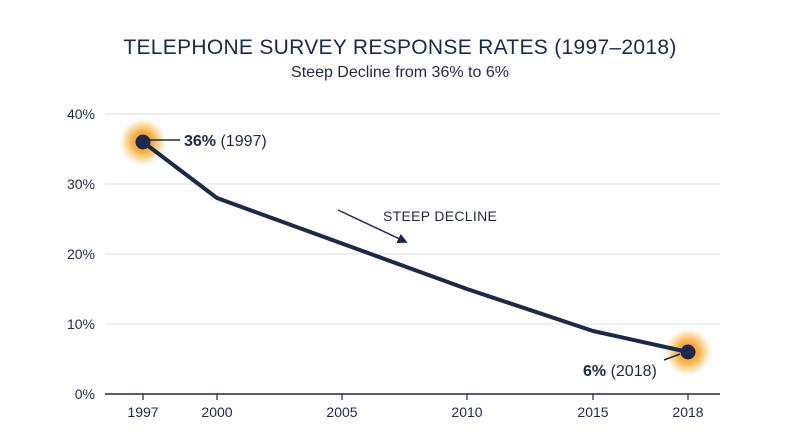 This screenshot has width=800, height=447. Describe the element at coordinates (400, 72) in the screenshot. I see `chart-subtitle: Steep Decline from 36% to 6%` at that location.